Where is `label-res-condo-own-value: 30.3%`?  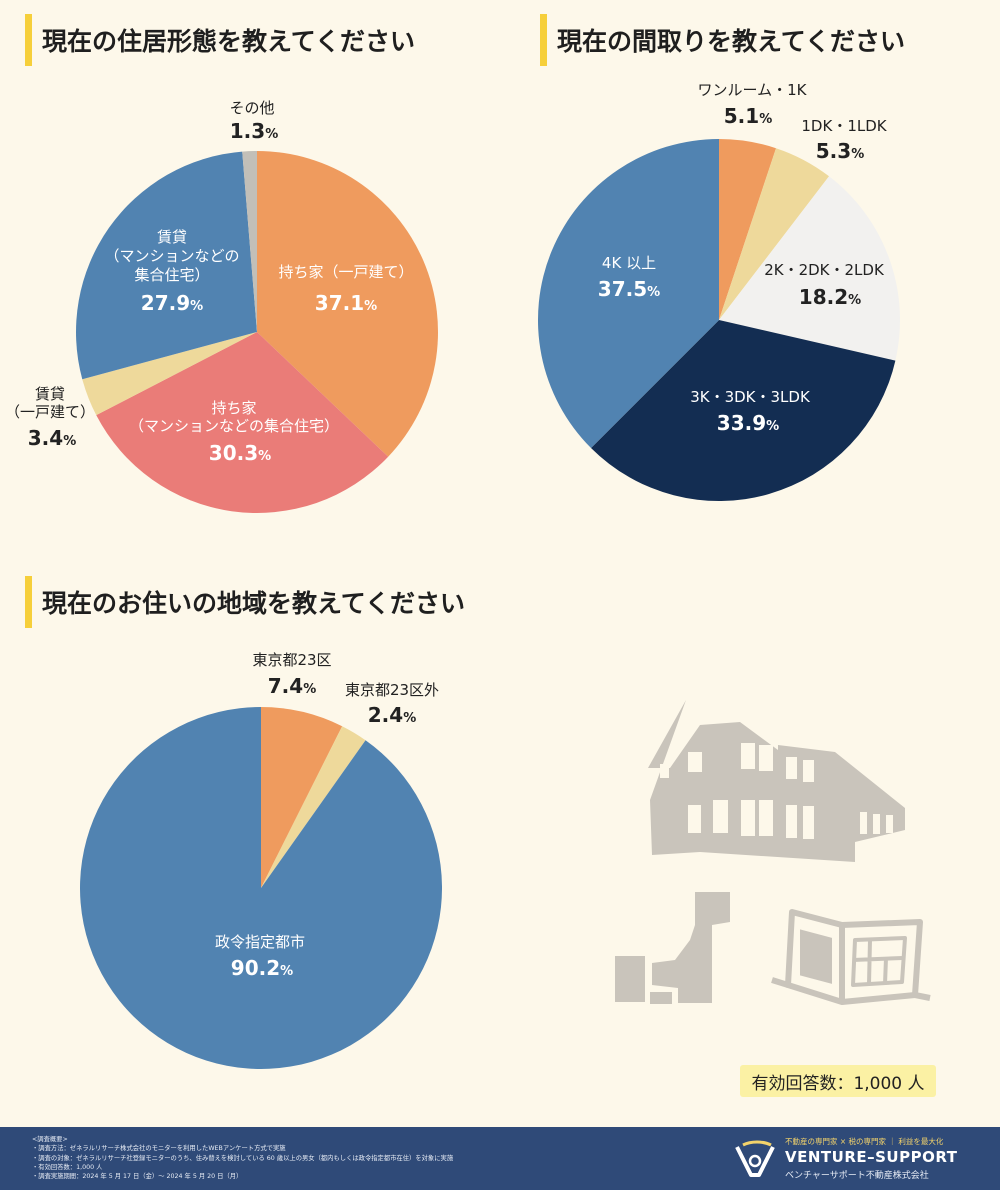
label-res-condo-own-value: 30.3% is located at coordinates (240, 453).